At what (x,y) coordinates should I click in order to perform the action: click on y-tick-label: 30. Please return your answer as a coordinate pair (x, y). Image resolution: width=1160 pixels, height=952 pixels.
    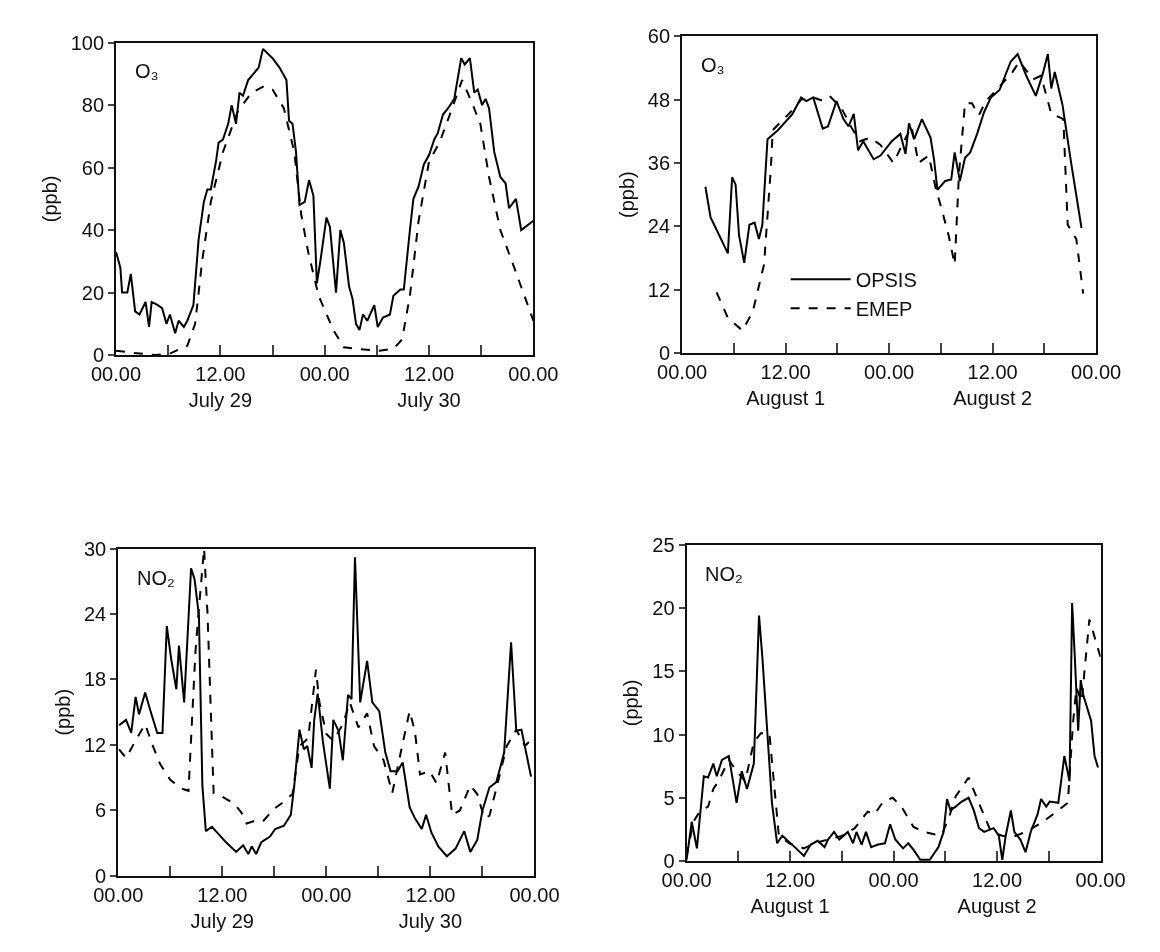
    Looking at the image, I should click on (95, 548).